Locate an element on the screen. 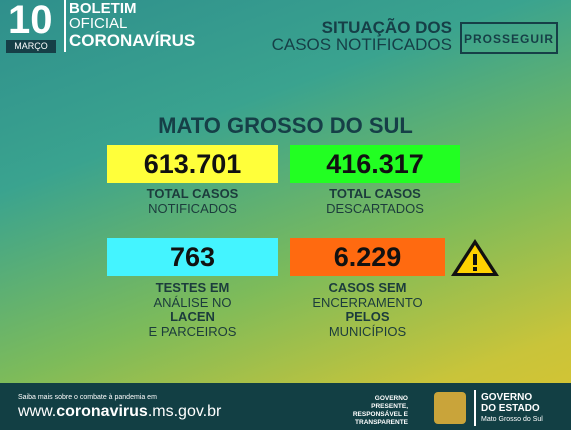 Image resolution: width=571 pixels, height=430 pixels. region: MATO GROSSO DO SUL is located at coordinates (285, 125).